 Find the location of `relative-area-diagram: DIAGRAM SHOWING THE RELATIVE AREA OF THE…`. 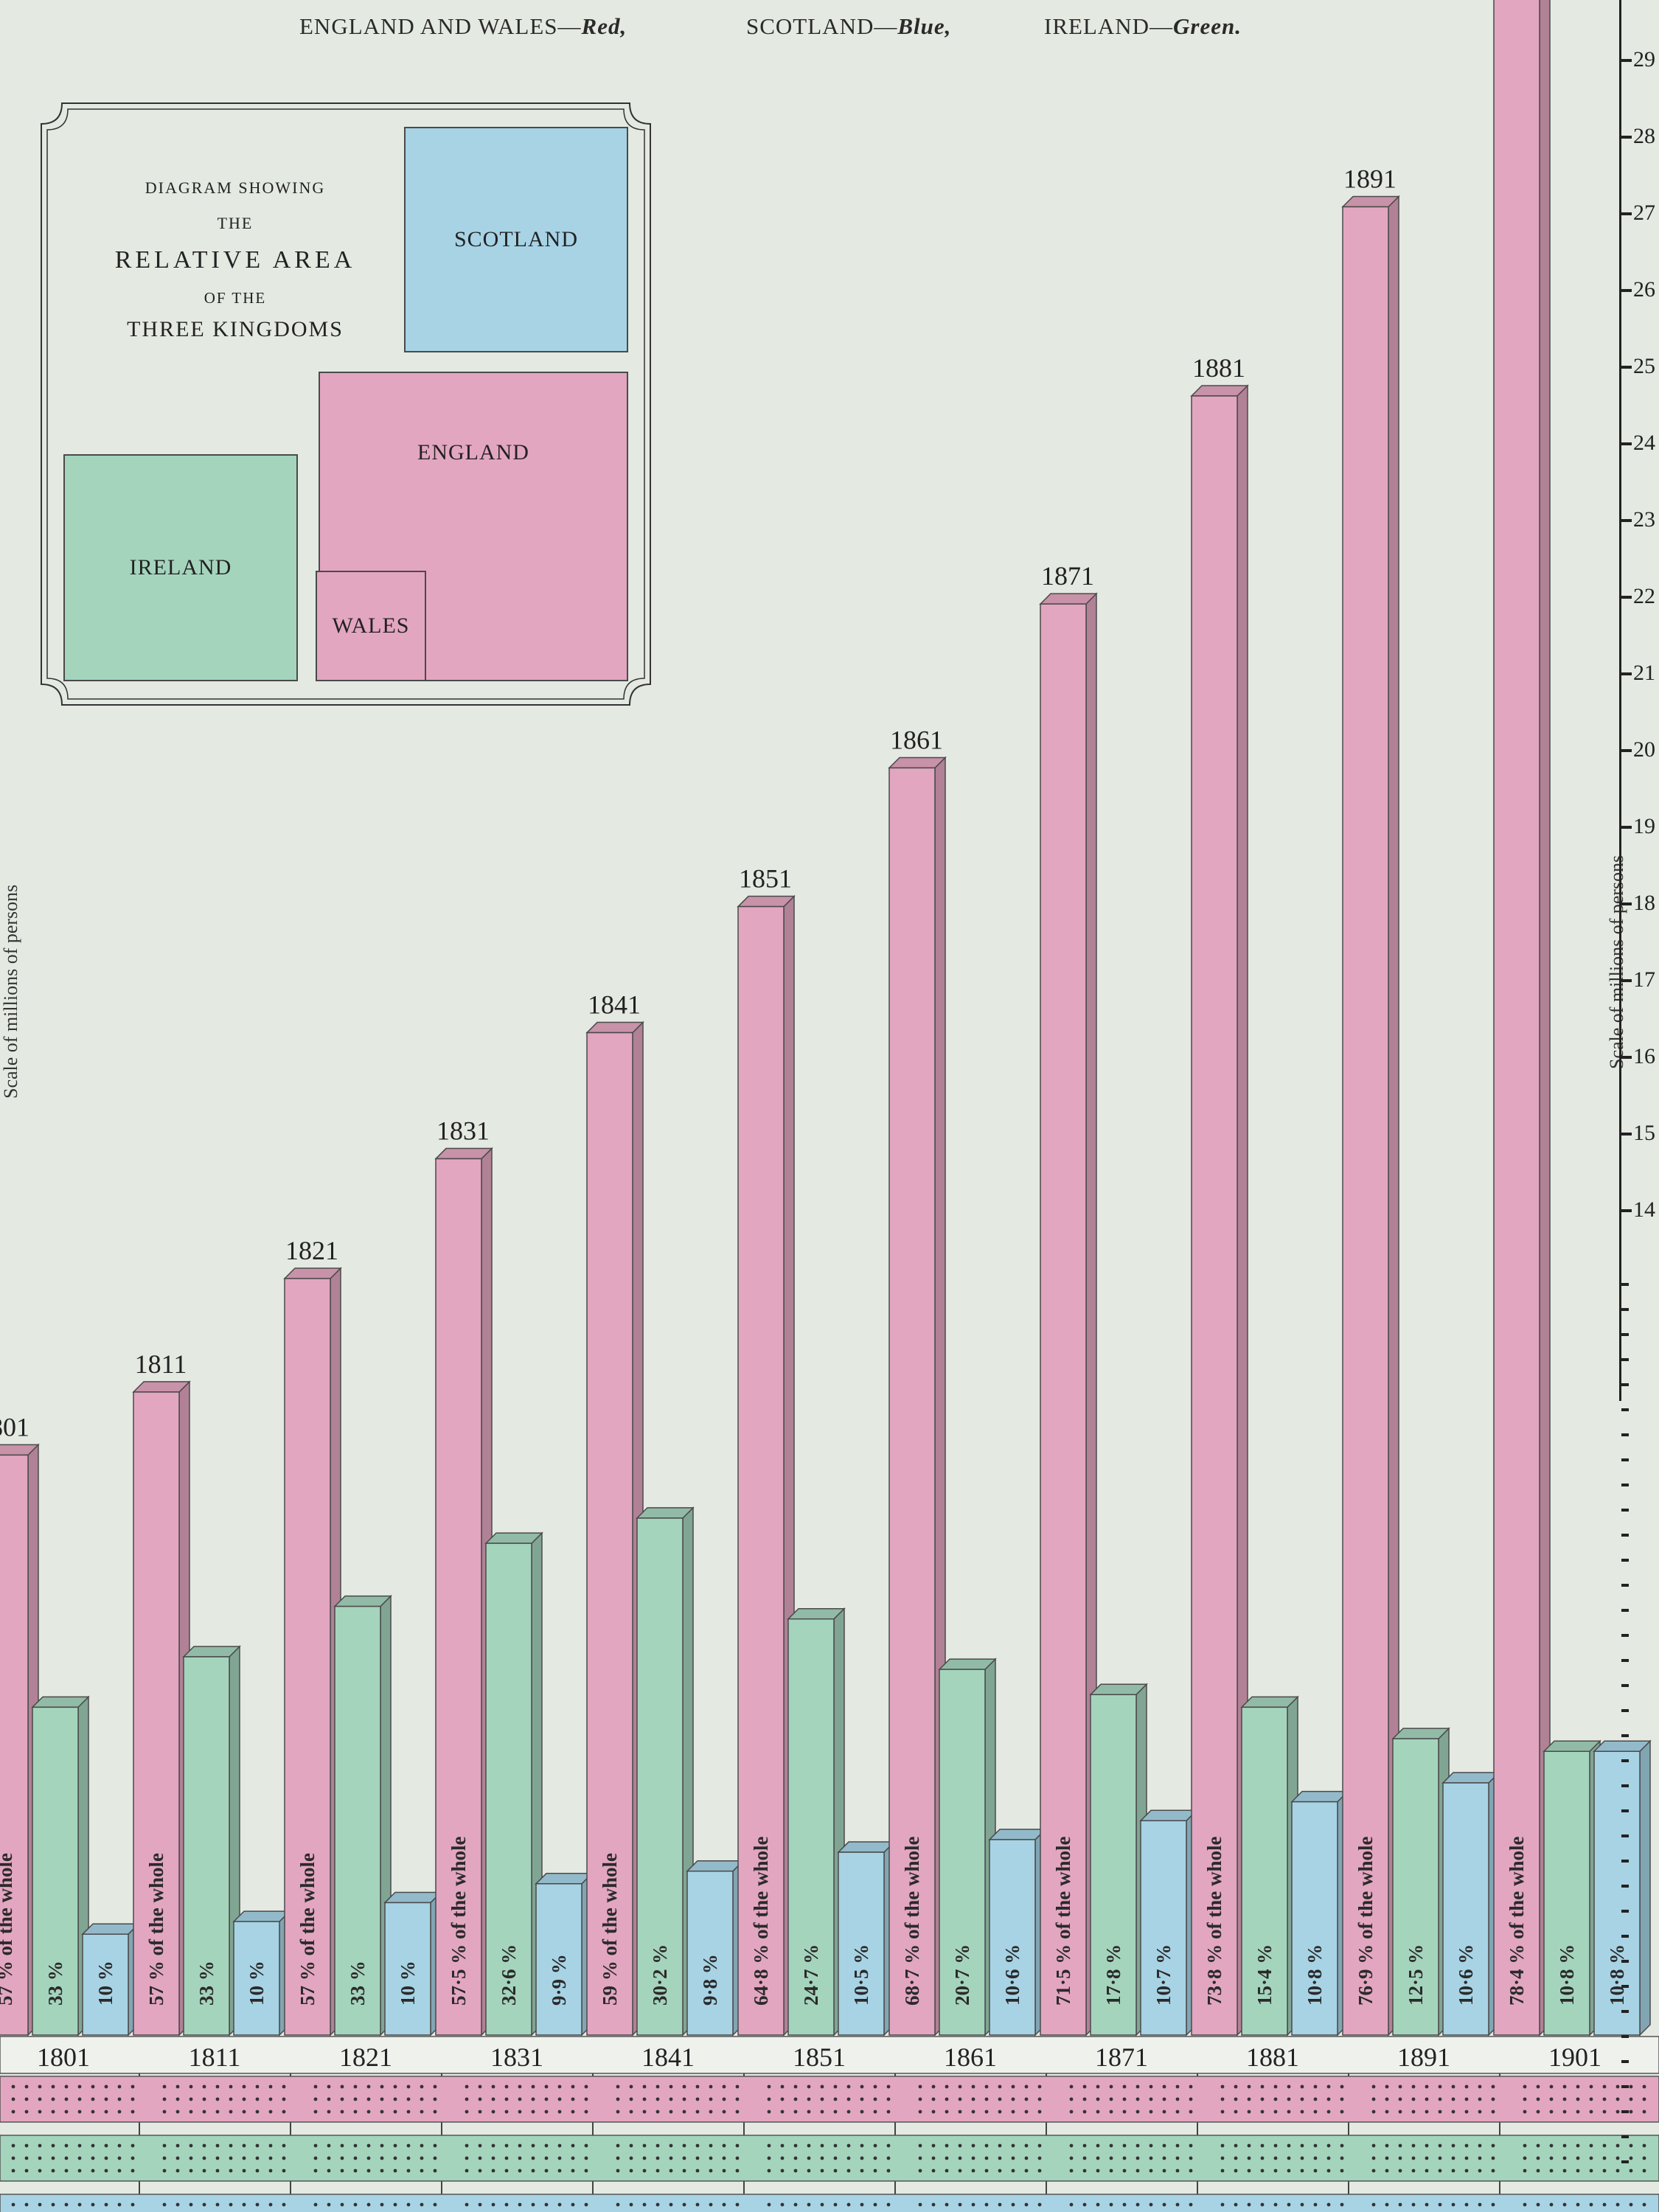

relative-area-diagram: DIAGRAM SHOWING THE RELATIVE AREA OF THE… is located at coordinates (346, 404).